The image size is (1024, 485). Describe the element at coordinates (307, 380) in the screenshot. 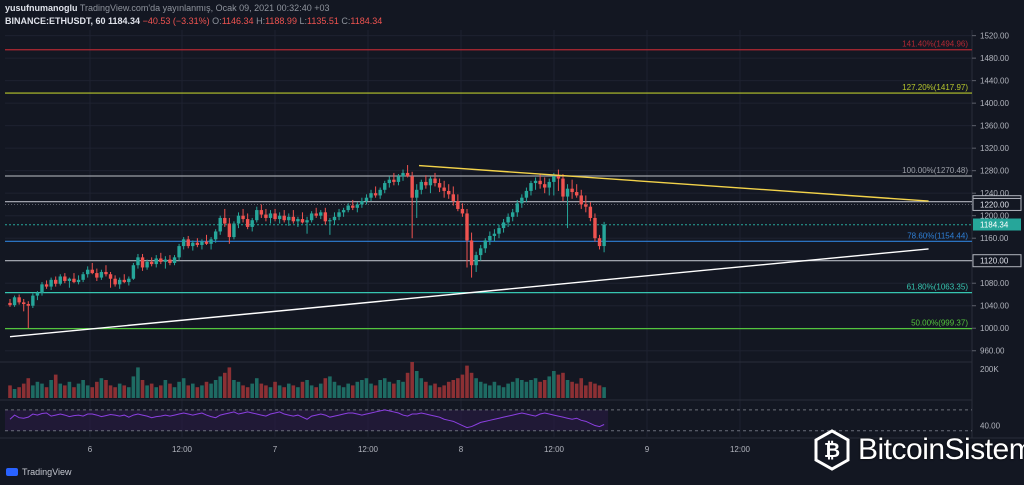

I see `volume-bars` at that location.